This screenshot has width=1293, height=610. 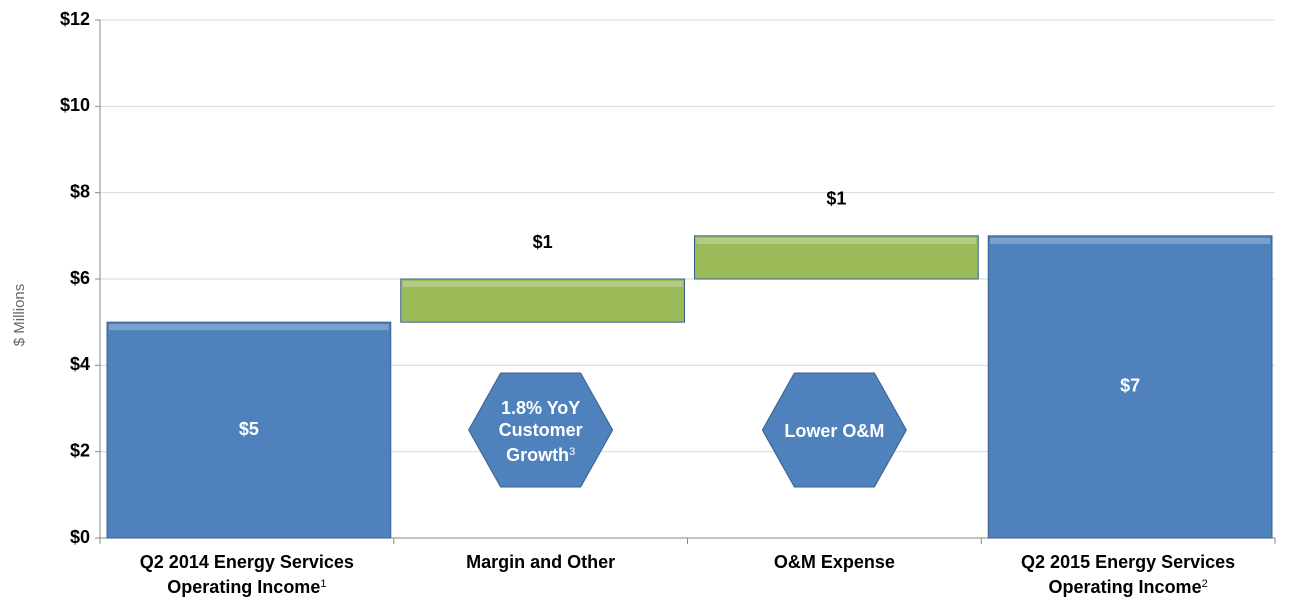 I want to click on annotation: 1.8% YoY Customer Growth3, so click(x=541, y=431).